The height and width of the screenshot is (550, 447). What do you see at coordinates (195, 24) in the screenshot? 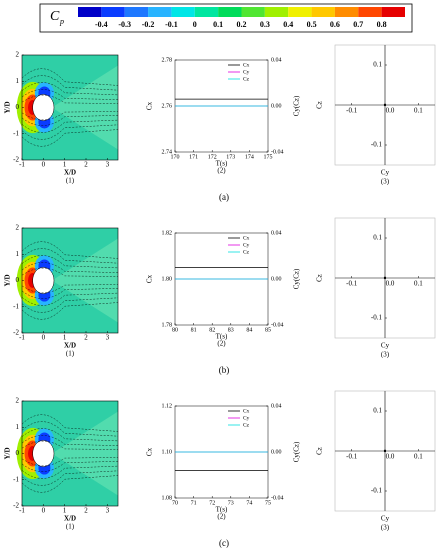
I see `colorbar-tick-label: 0` at bounding box center [195, 24].